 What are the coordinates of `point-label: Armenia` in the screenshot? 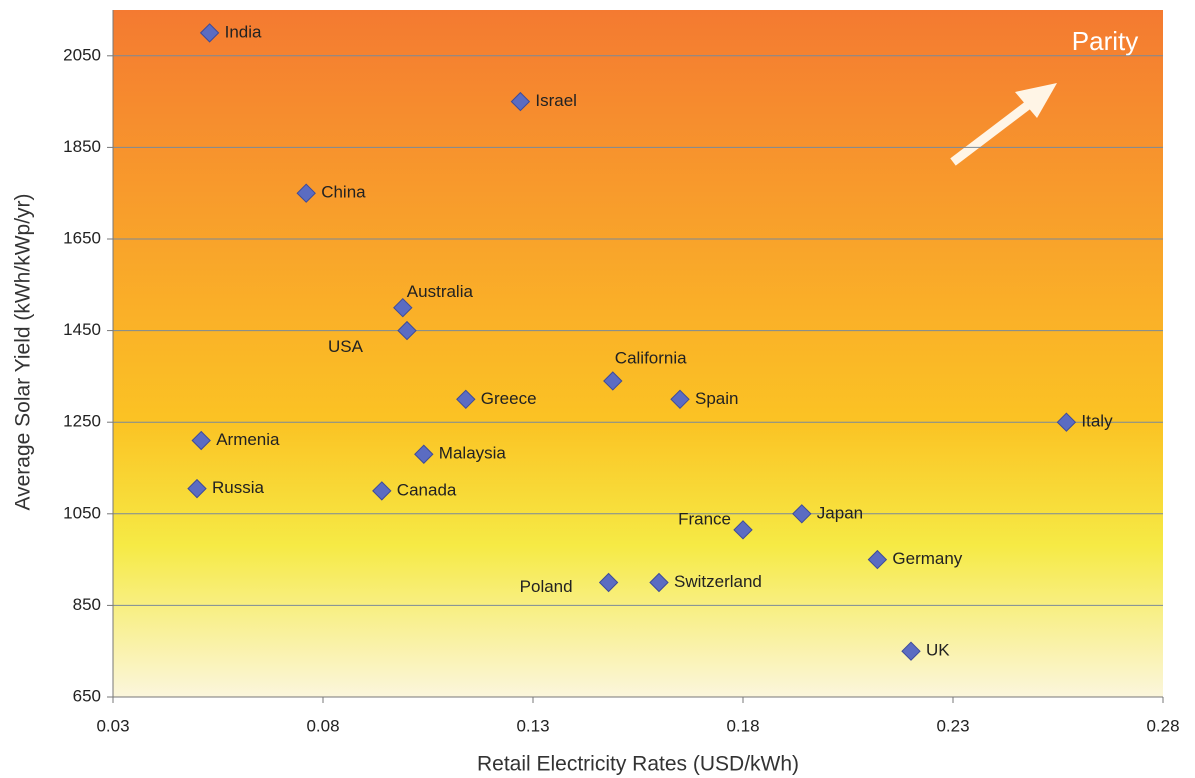 It's located at (248, 439).